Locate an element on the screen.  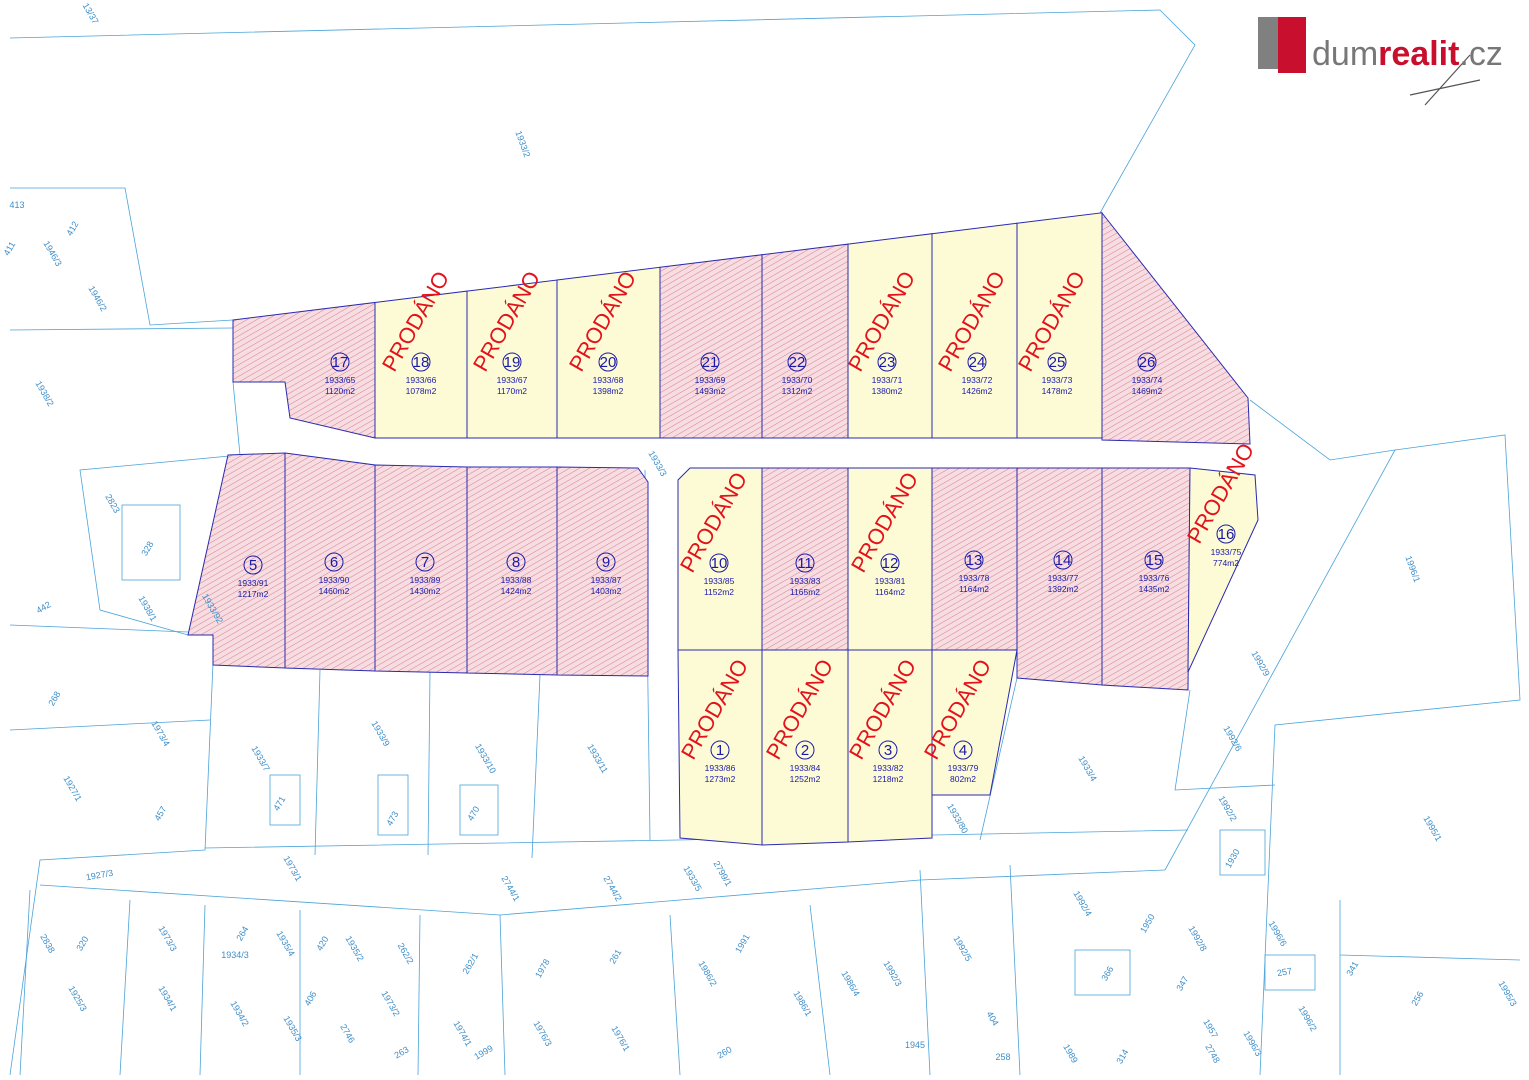
parcel-label: 1934/1 is located at coordinates (167, 998).